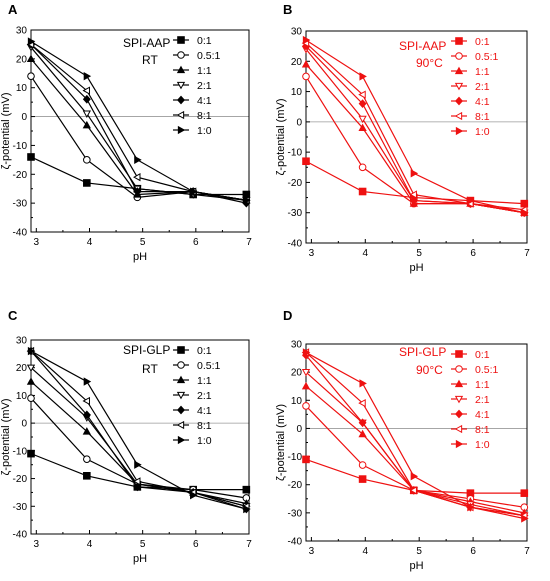  What do you see at coordinates (13, 315) in the screenshot?
I see `panel-label: C` at bounding box center [13, 315].